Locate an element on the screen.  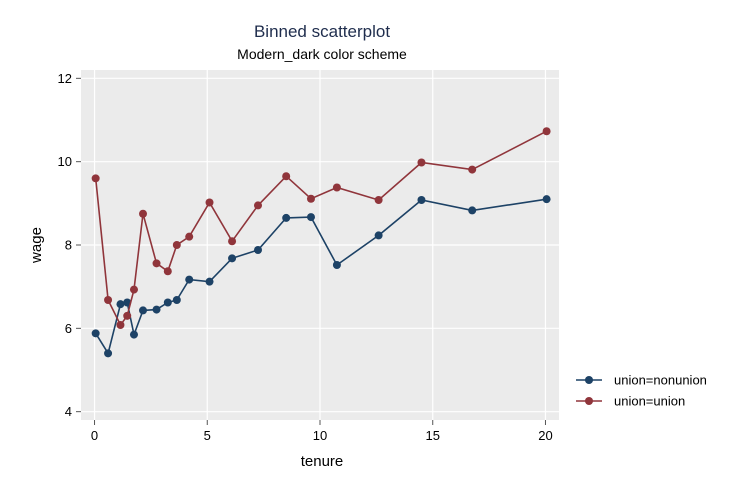
legend-label: union=nonunion is located at coordinates (660, 380).